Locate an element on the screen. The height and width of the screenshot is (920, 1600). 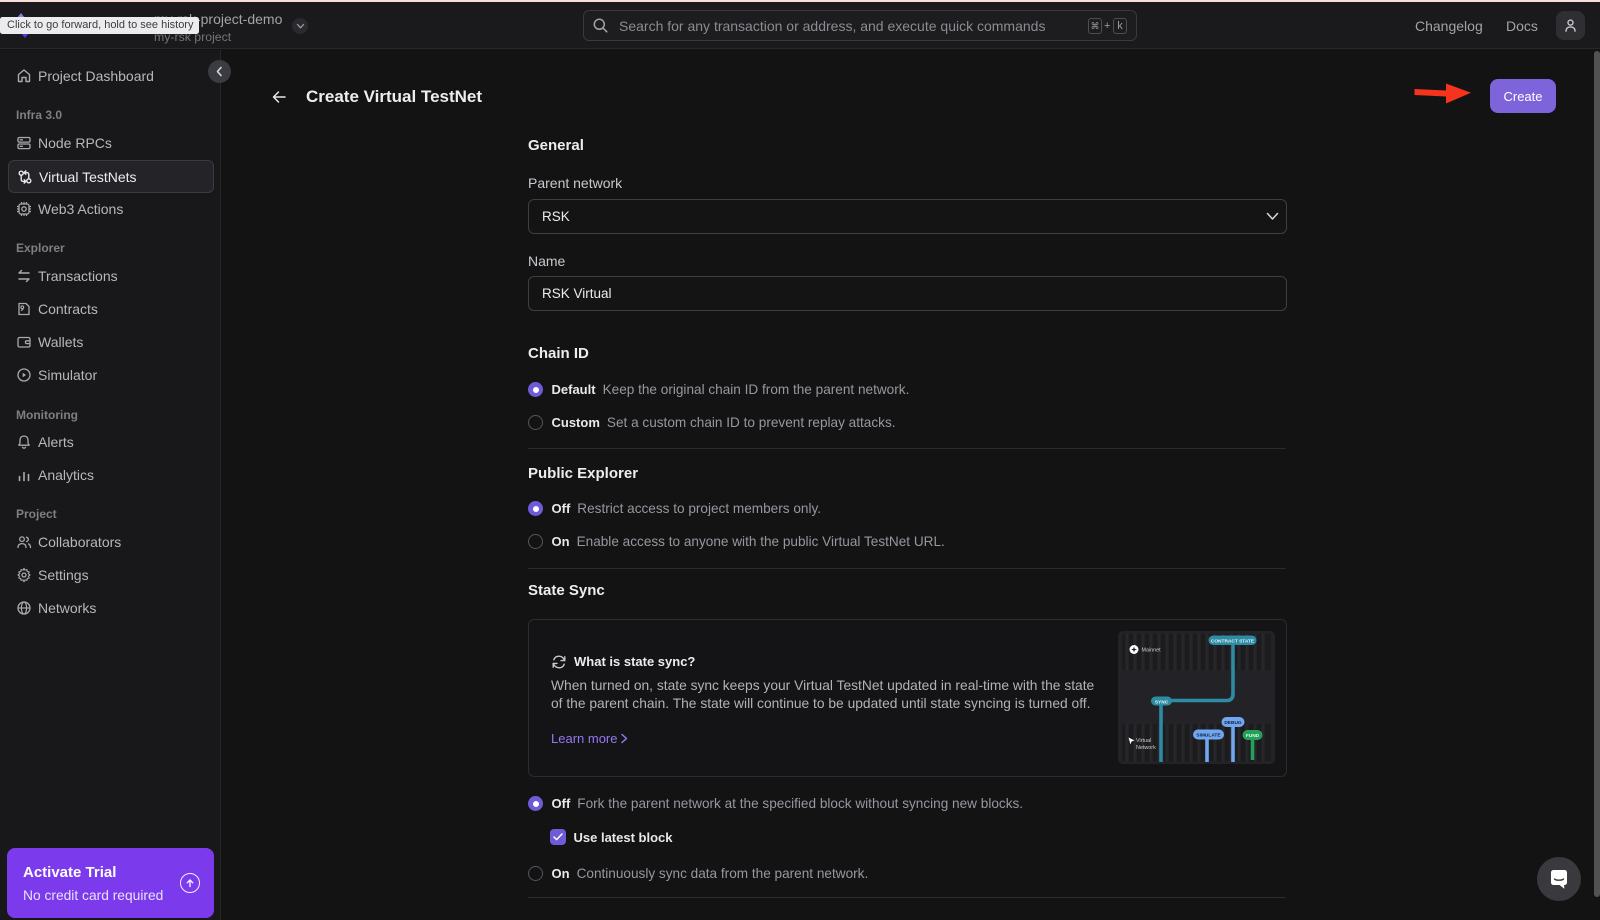
svg-text: FUND is located at coordinates (1253, 736).